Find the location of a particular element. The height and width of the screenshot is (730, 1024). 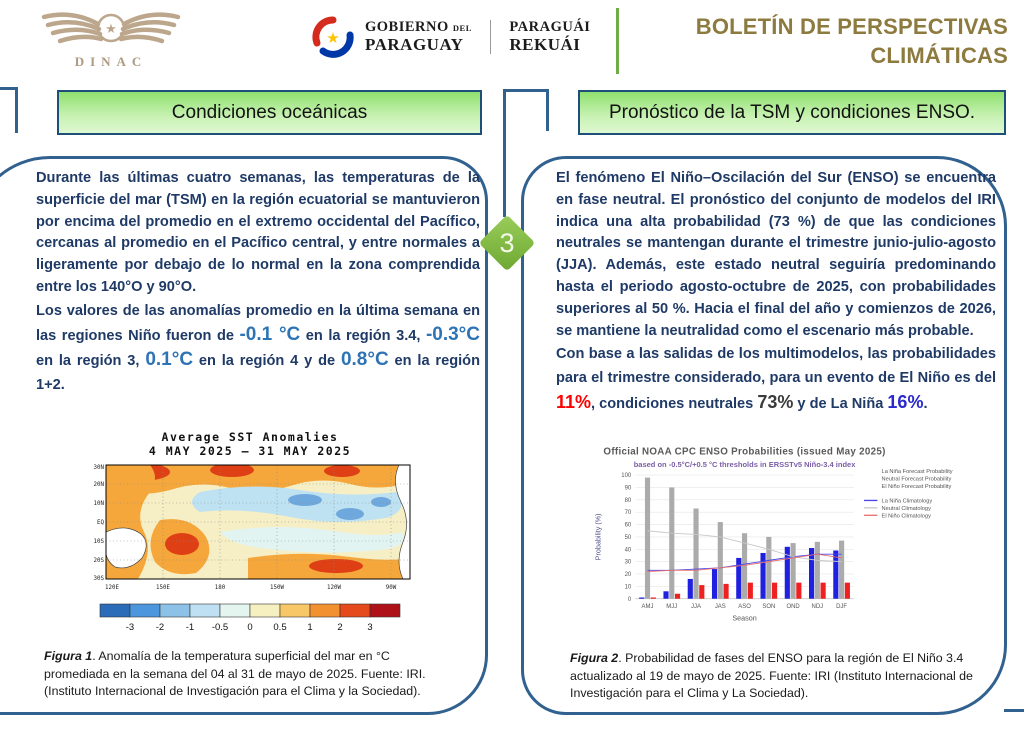

svg-text: La Niña Climatology is located at coordinates (907, 502).